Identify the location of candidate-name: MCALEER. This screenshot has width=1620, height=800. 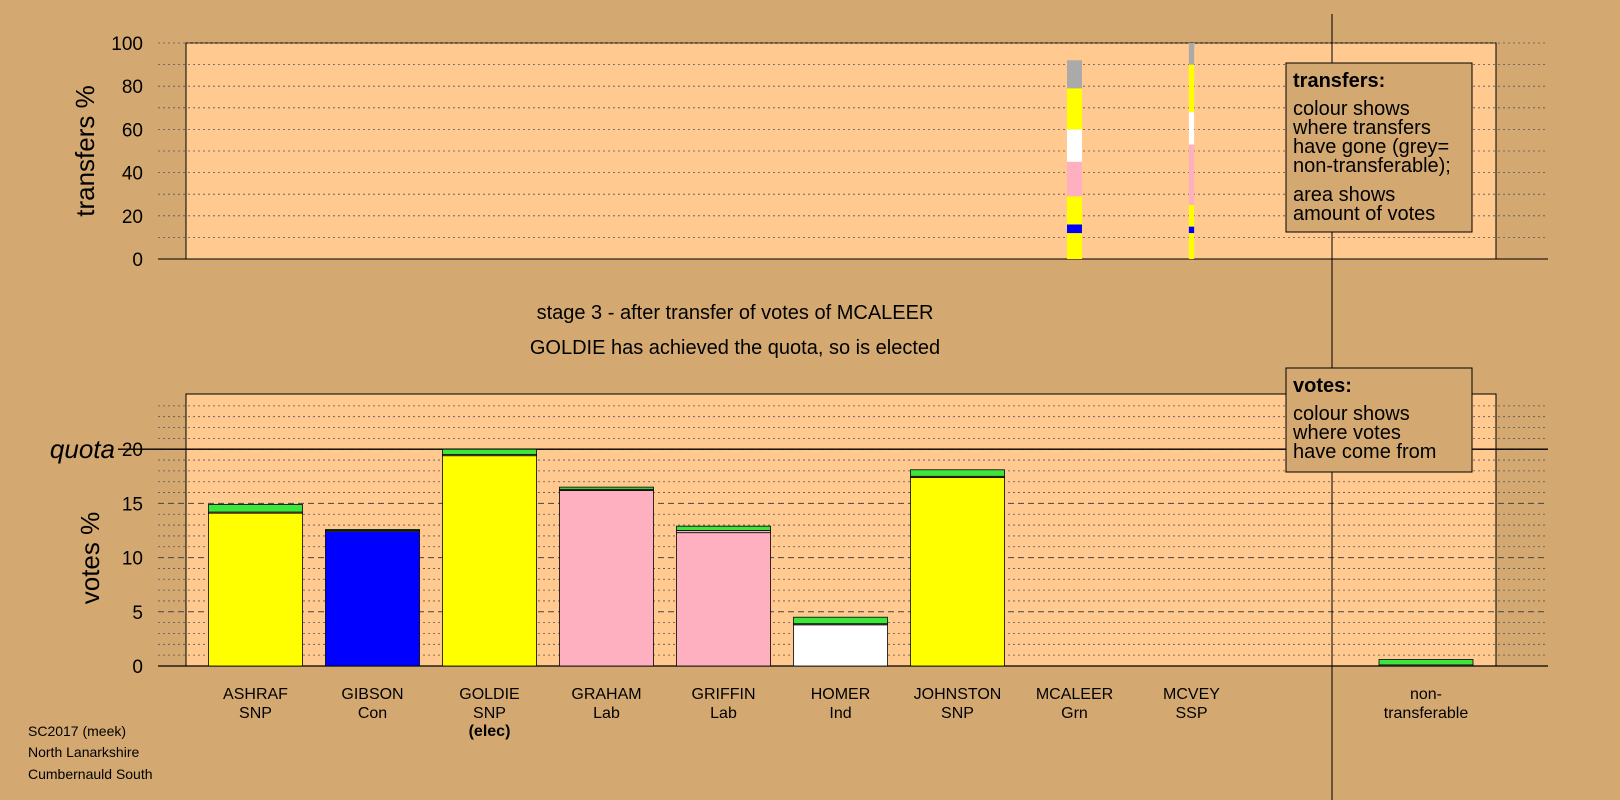
(1074, 694).